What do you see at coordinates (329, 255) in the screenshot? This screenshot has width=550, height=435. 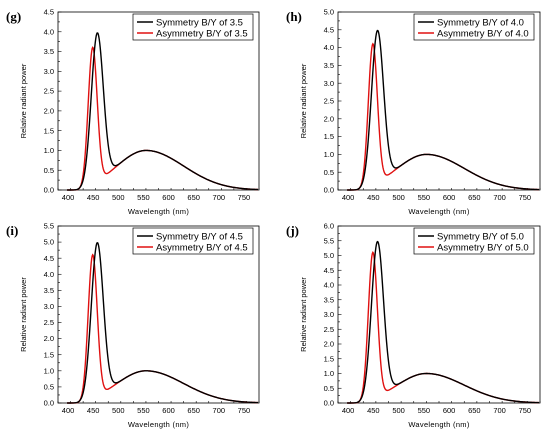 I see `y-tick-label: 5.0` at bounding box center [329, 255].